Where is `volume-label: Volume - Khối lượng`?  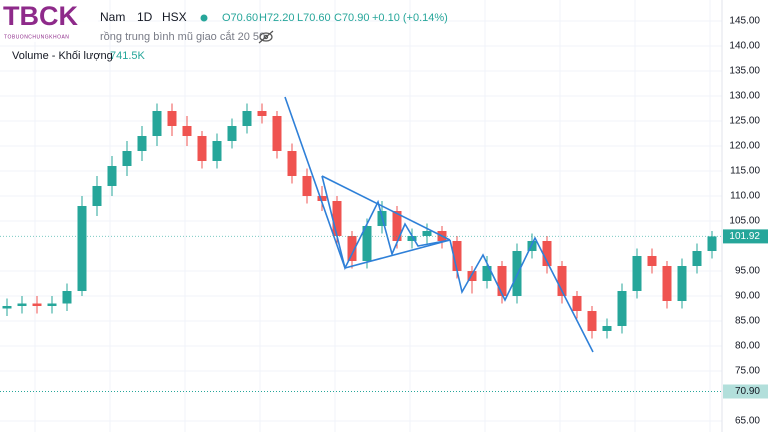 volume-label: Volume - Khối lượng is located at coordinates (62, 56).